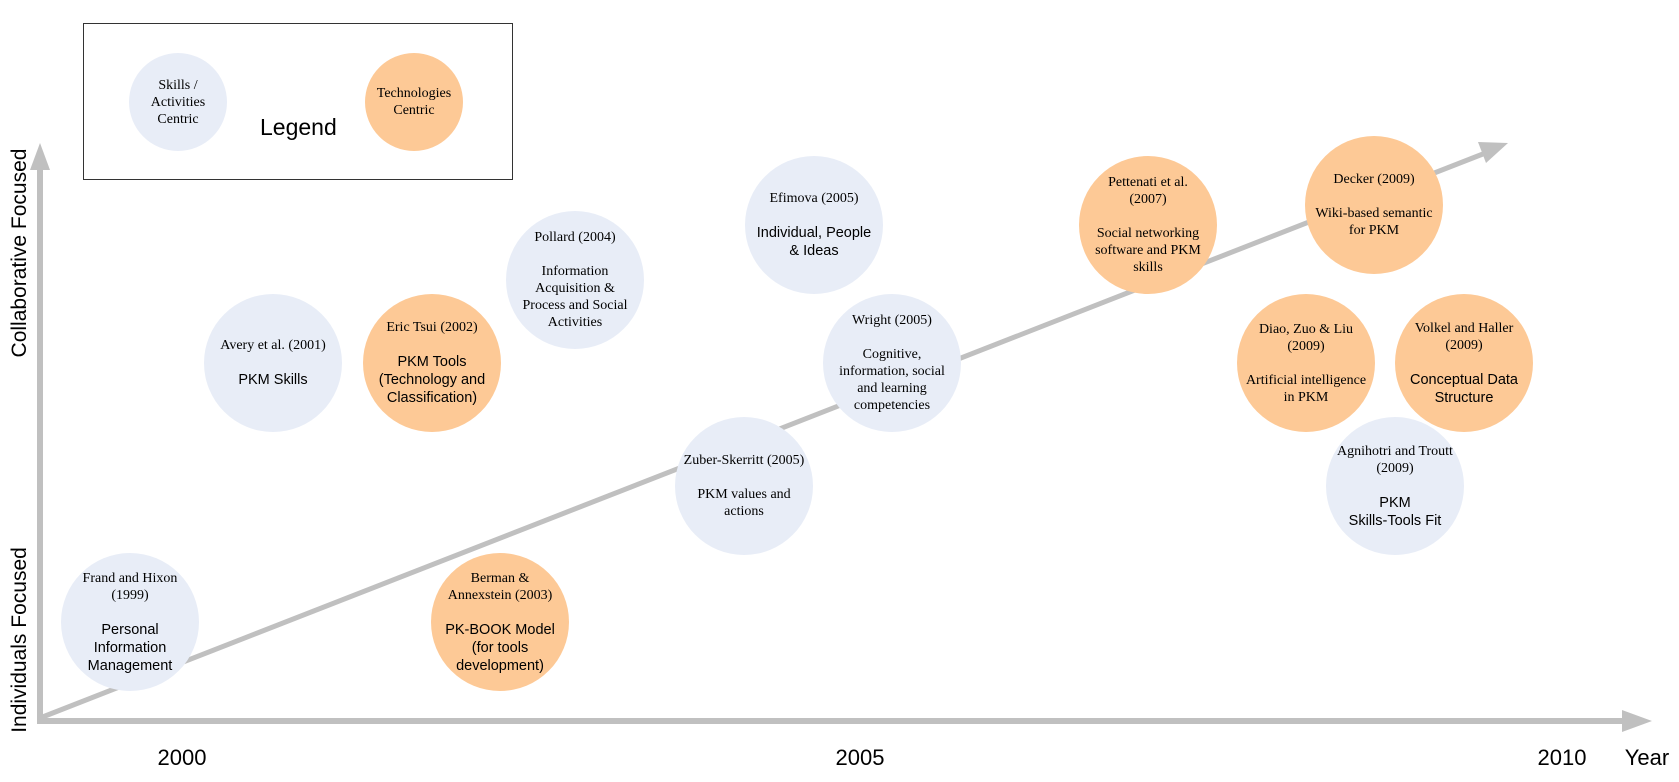 This screenshot has width=1679, height=782. Describe the element at coordinates (892, 320) in the screenshot. I see `node-reference: Wright (2005)` at that location.